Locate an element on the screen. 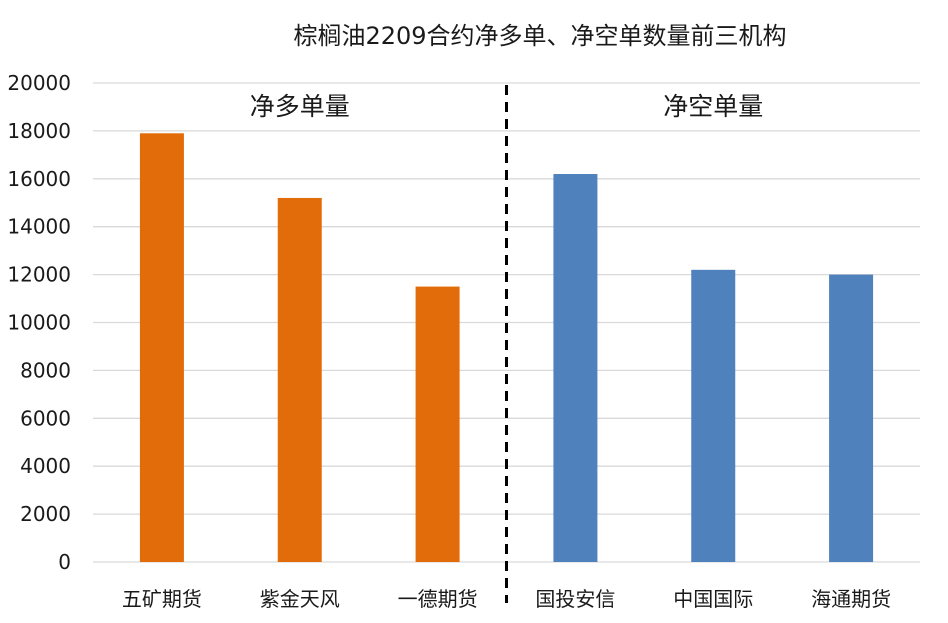 Image resolution: width=948 pixels, height=623 pixels. y-tick-label: 2000 is located at coordinates (45, 514).